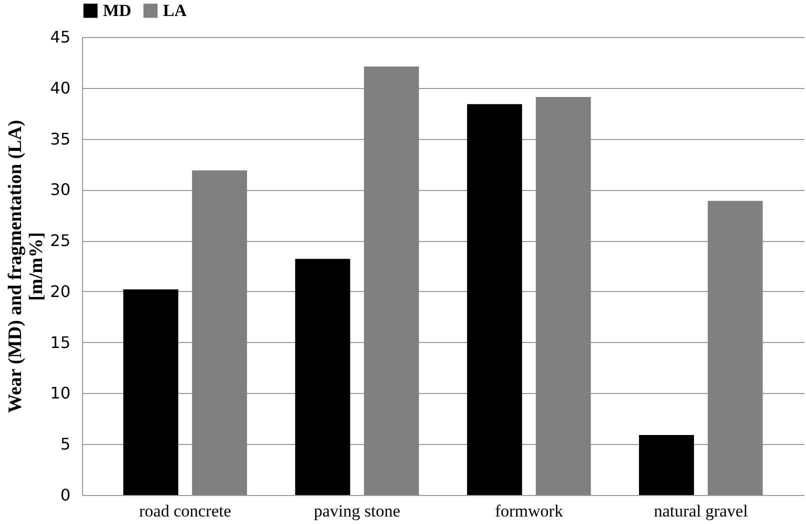  Describe the element at coordinates (60, 88) in the screenshot. I see `y-tick-label: 40` at that location.